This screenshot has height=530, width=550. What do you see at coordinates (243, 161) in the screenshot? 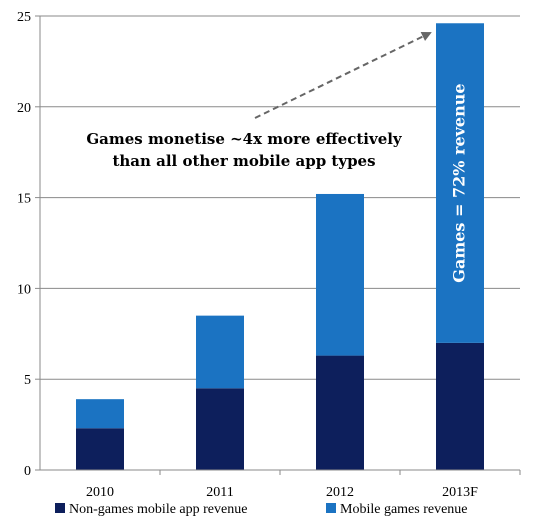
I see `callout-line-2: than all other mobile app types` at bounding box center [243, 161].